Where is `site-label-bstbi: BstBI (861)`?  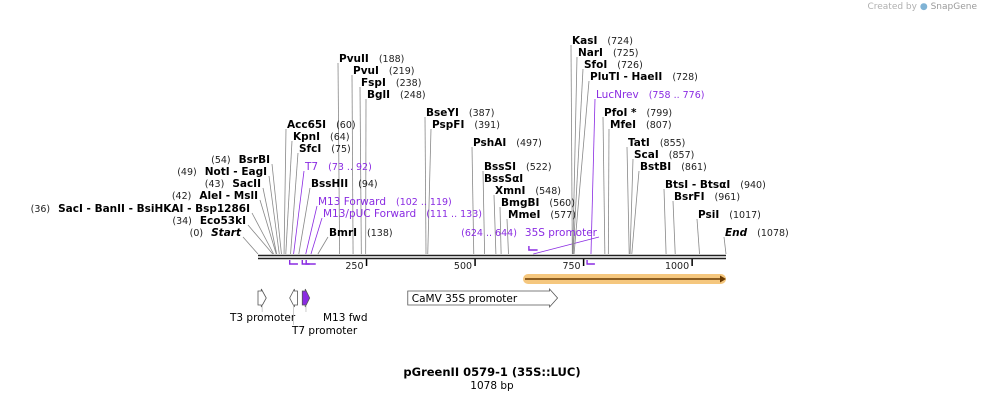
site-label-bstbi: BstBI (861) is located at coordinates (673, 167).